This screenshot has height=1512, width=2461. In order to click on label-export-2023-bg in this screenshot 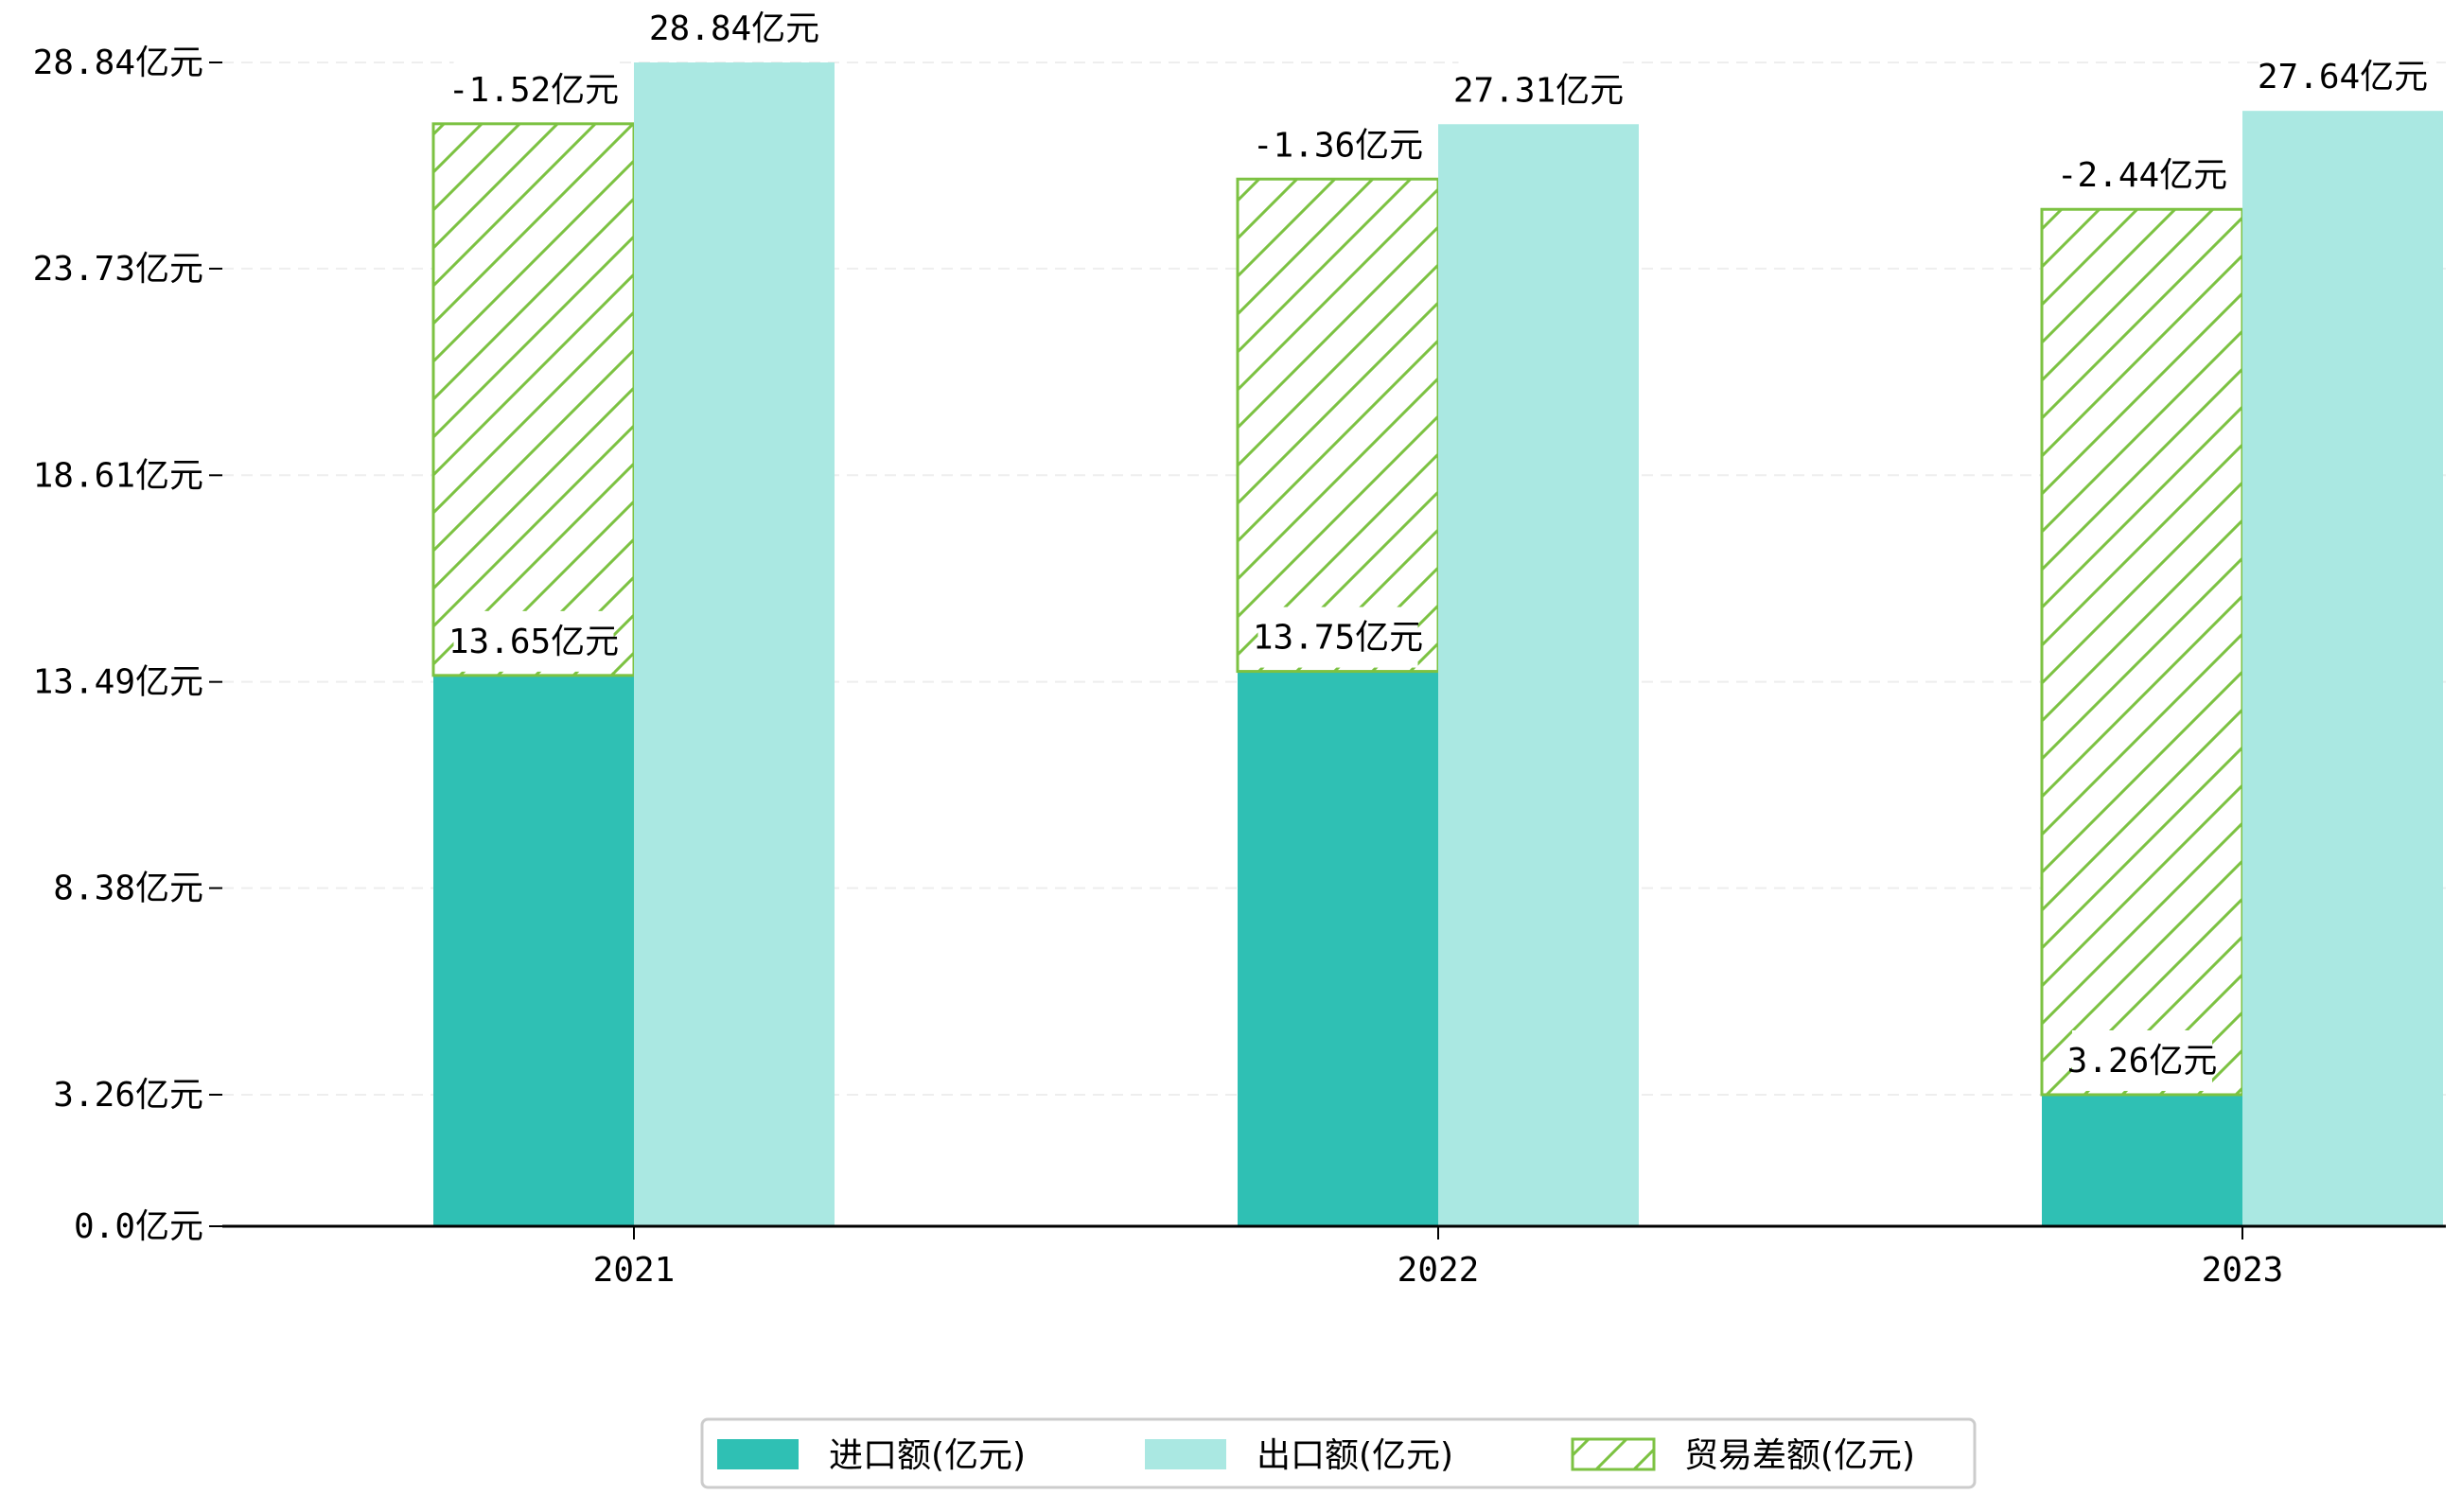, I will do `click(2342, 77)`.